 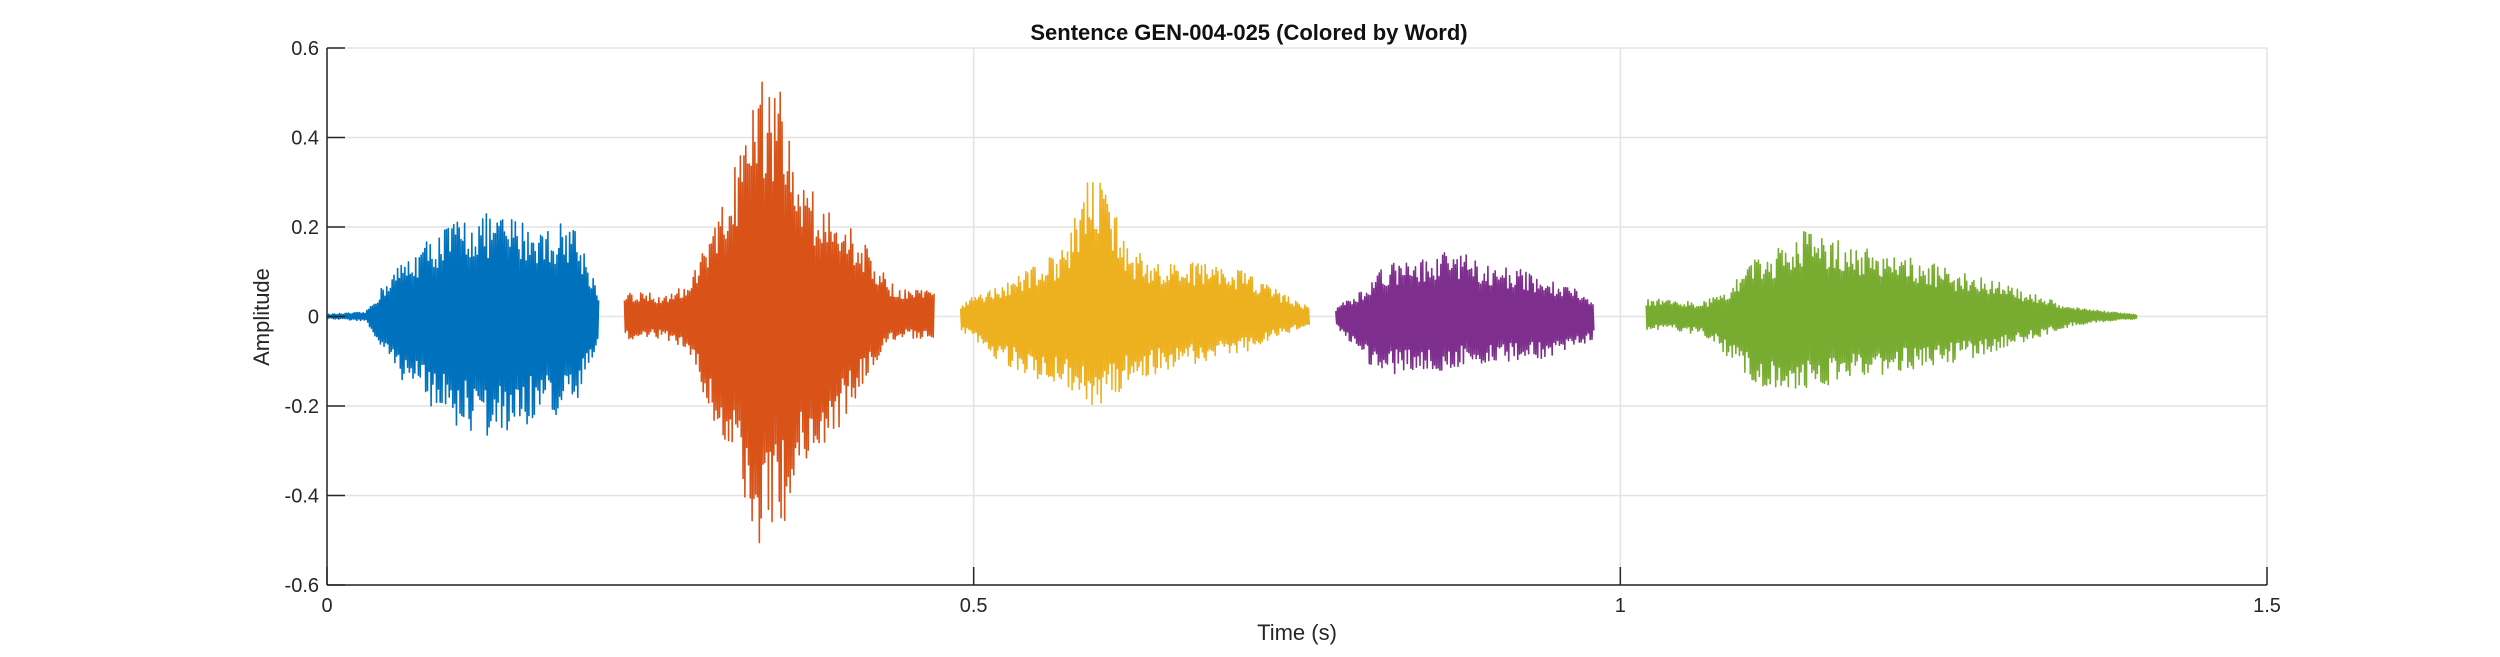 What do you see at coordinates (302, 407) in the screenshot?
I see `y-tick-label: -0.2` at bounding box center [302, 407].